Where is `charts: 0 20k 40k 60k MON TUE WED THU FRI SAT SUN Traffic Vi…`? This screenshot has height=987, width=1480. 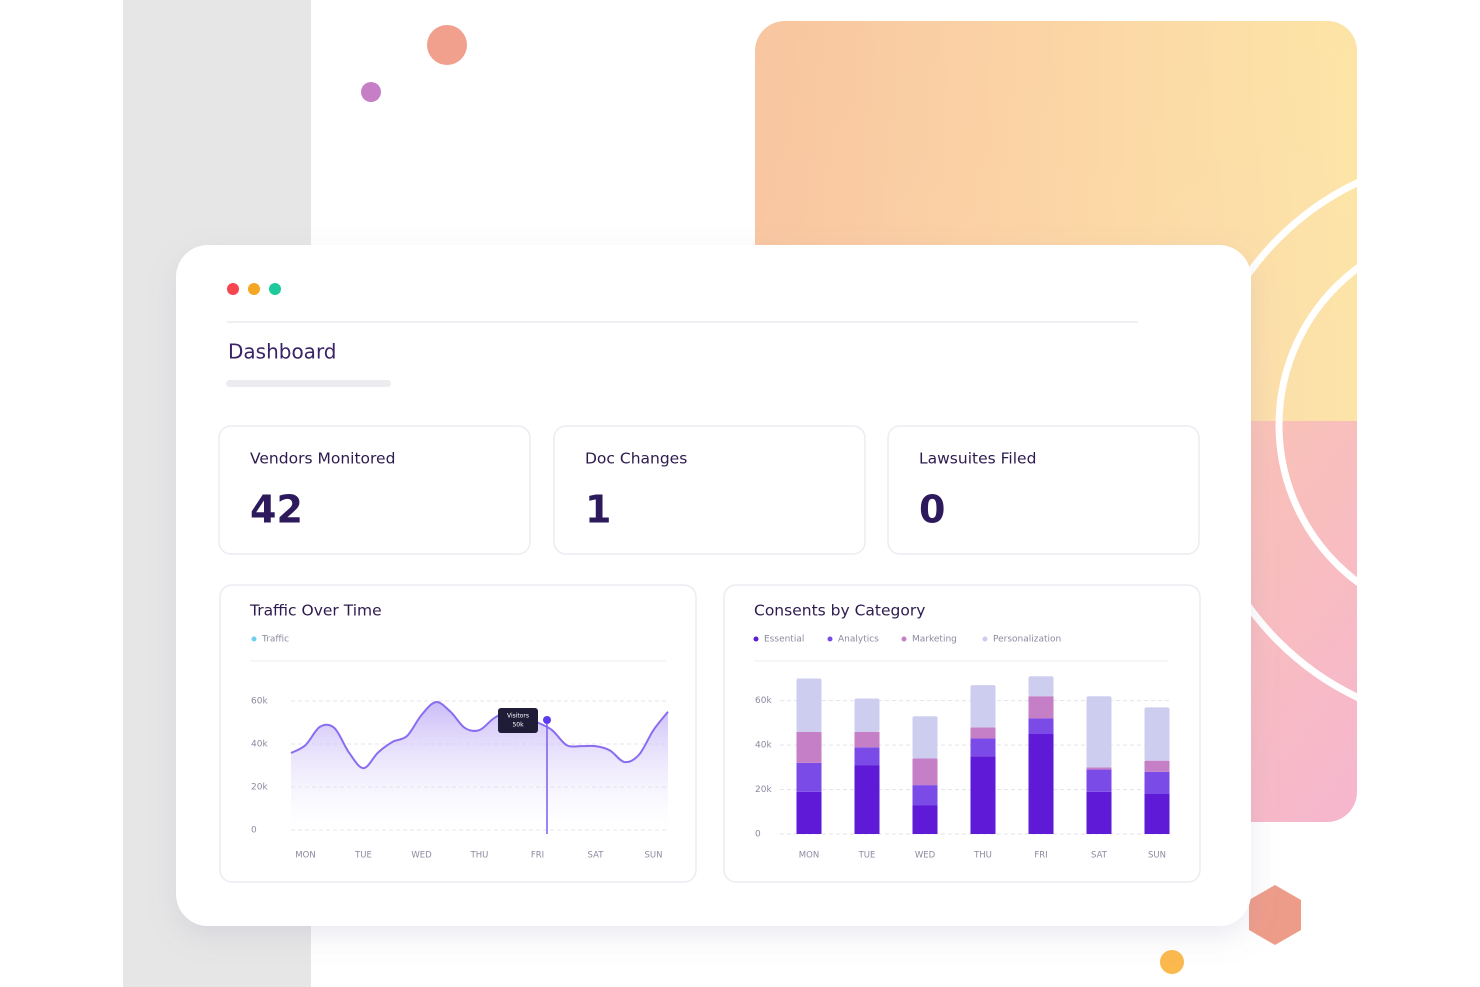 charts: 0 20k 40k 60k MON TUE WED THU FRI SAT SUN Traffic Vi… is located at coordinates (710, 748).